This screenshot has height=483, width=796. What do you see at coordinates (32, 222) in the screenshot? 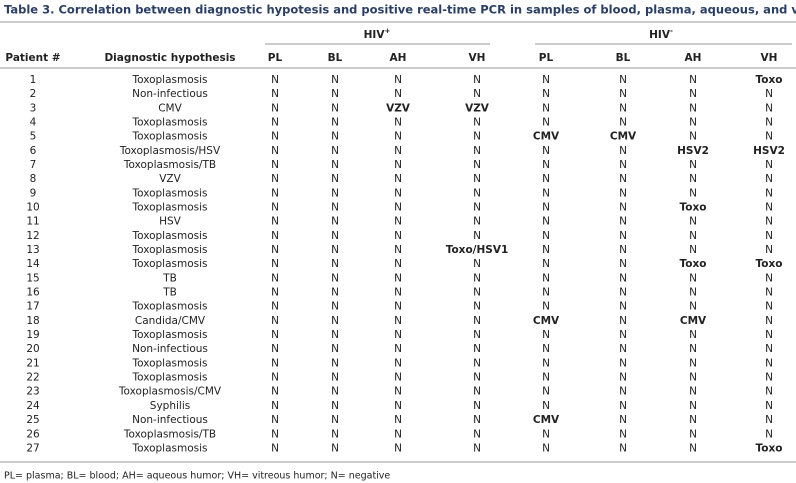
I see `patient-number: 11` at bounding box center [32, 222].